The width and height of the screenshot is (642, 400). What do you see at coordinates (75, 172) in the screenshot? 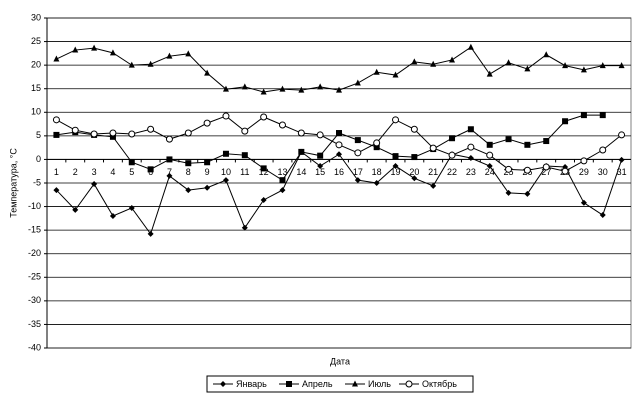
I see `x-tick-label: 2` at bounding box center [75, 172].